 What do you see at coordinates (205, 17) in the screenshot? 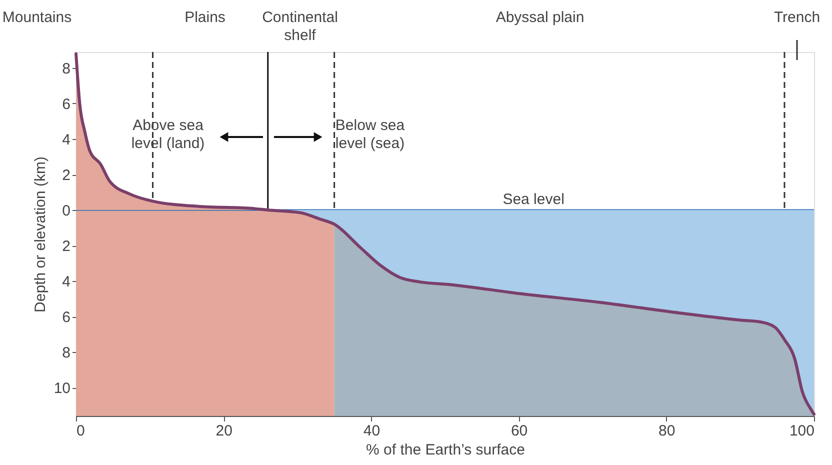
I see `text: Plains` at bounding box center [205, 17].